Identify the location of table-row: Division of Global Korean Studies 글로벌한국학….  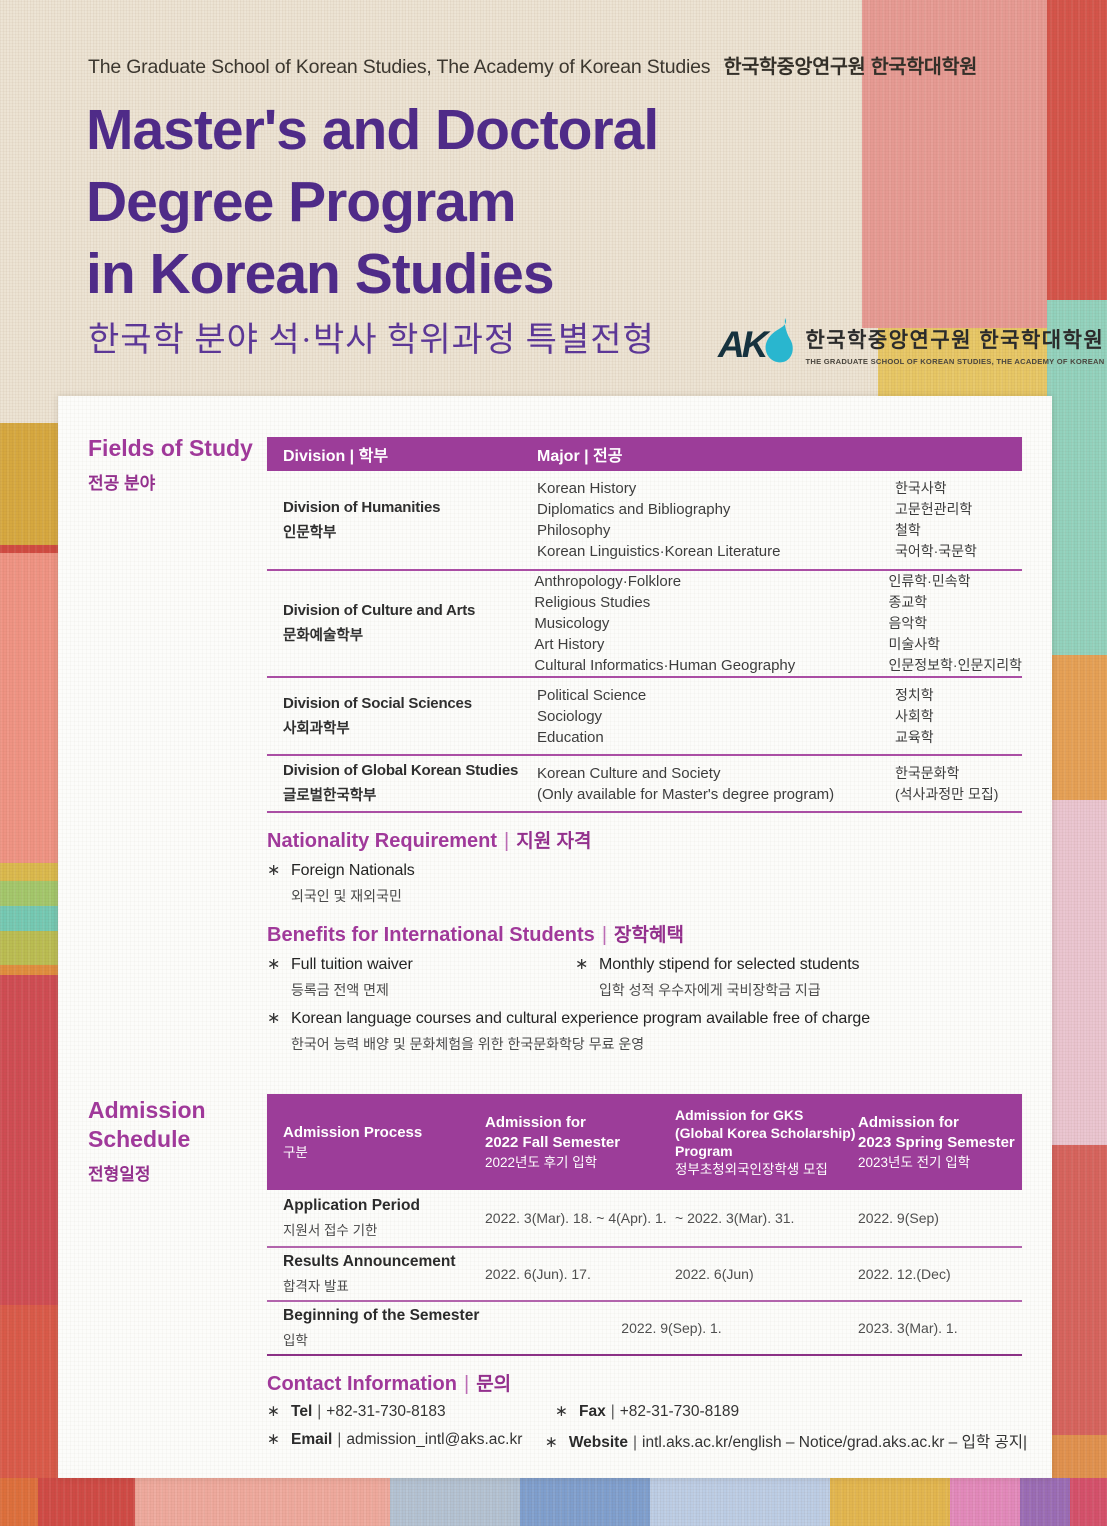
(644, 784).